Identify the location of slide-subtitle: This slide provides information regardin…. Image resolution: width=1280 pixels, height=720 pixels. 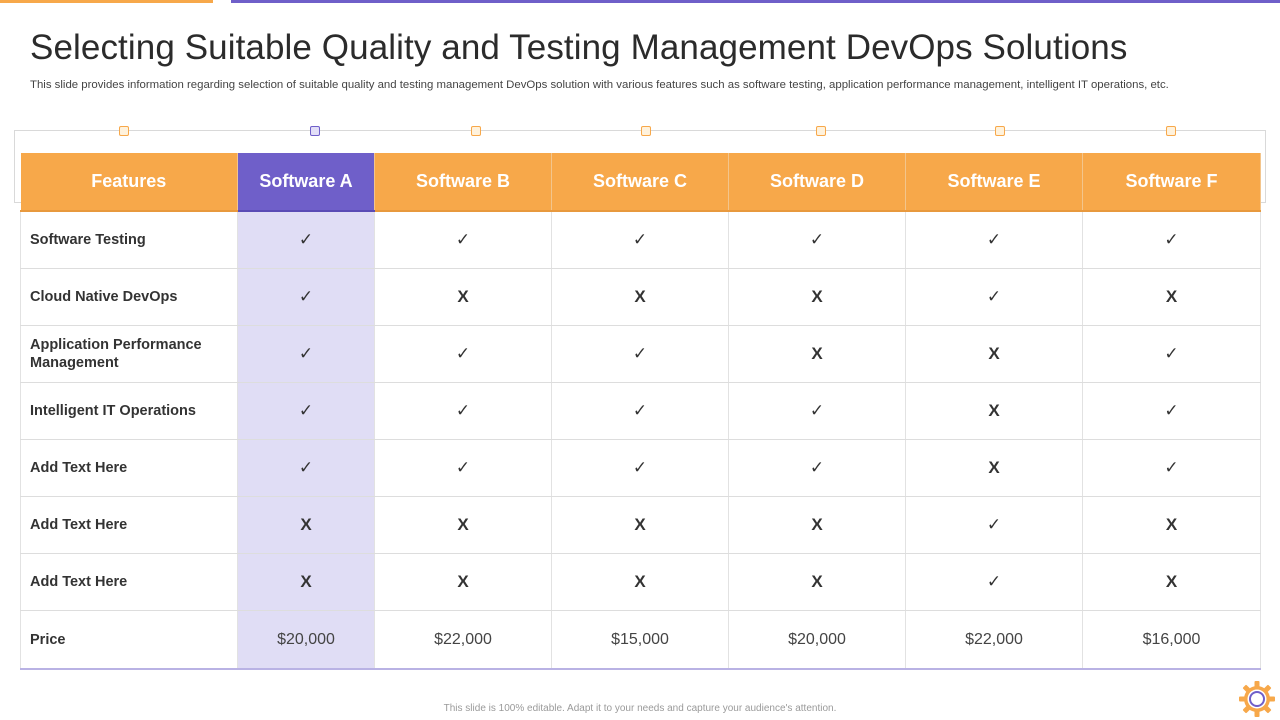
(599, 85).